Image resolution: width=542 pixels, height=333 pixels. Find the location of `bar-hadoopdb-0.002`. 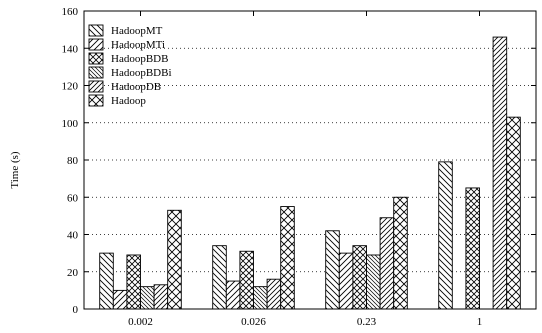

bar-hadoopdb-0.002 is located at coordinates (161, 297).